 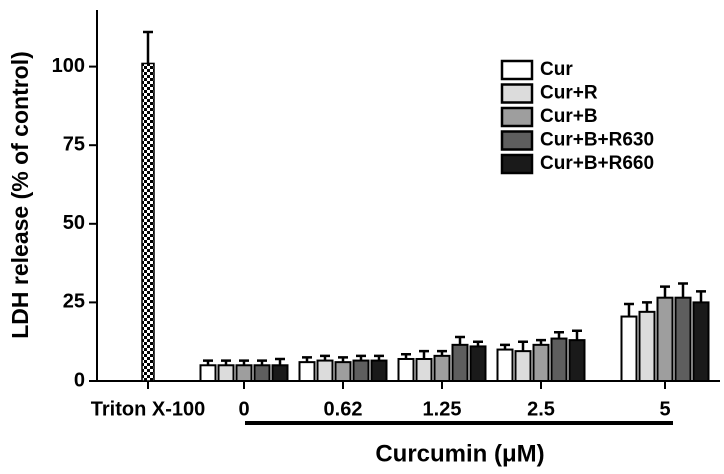 I want to click on legend-label: Cur+B, so click(x=569, y=116).